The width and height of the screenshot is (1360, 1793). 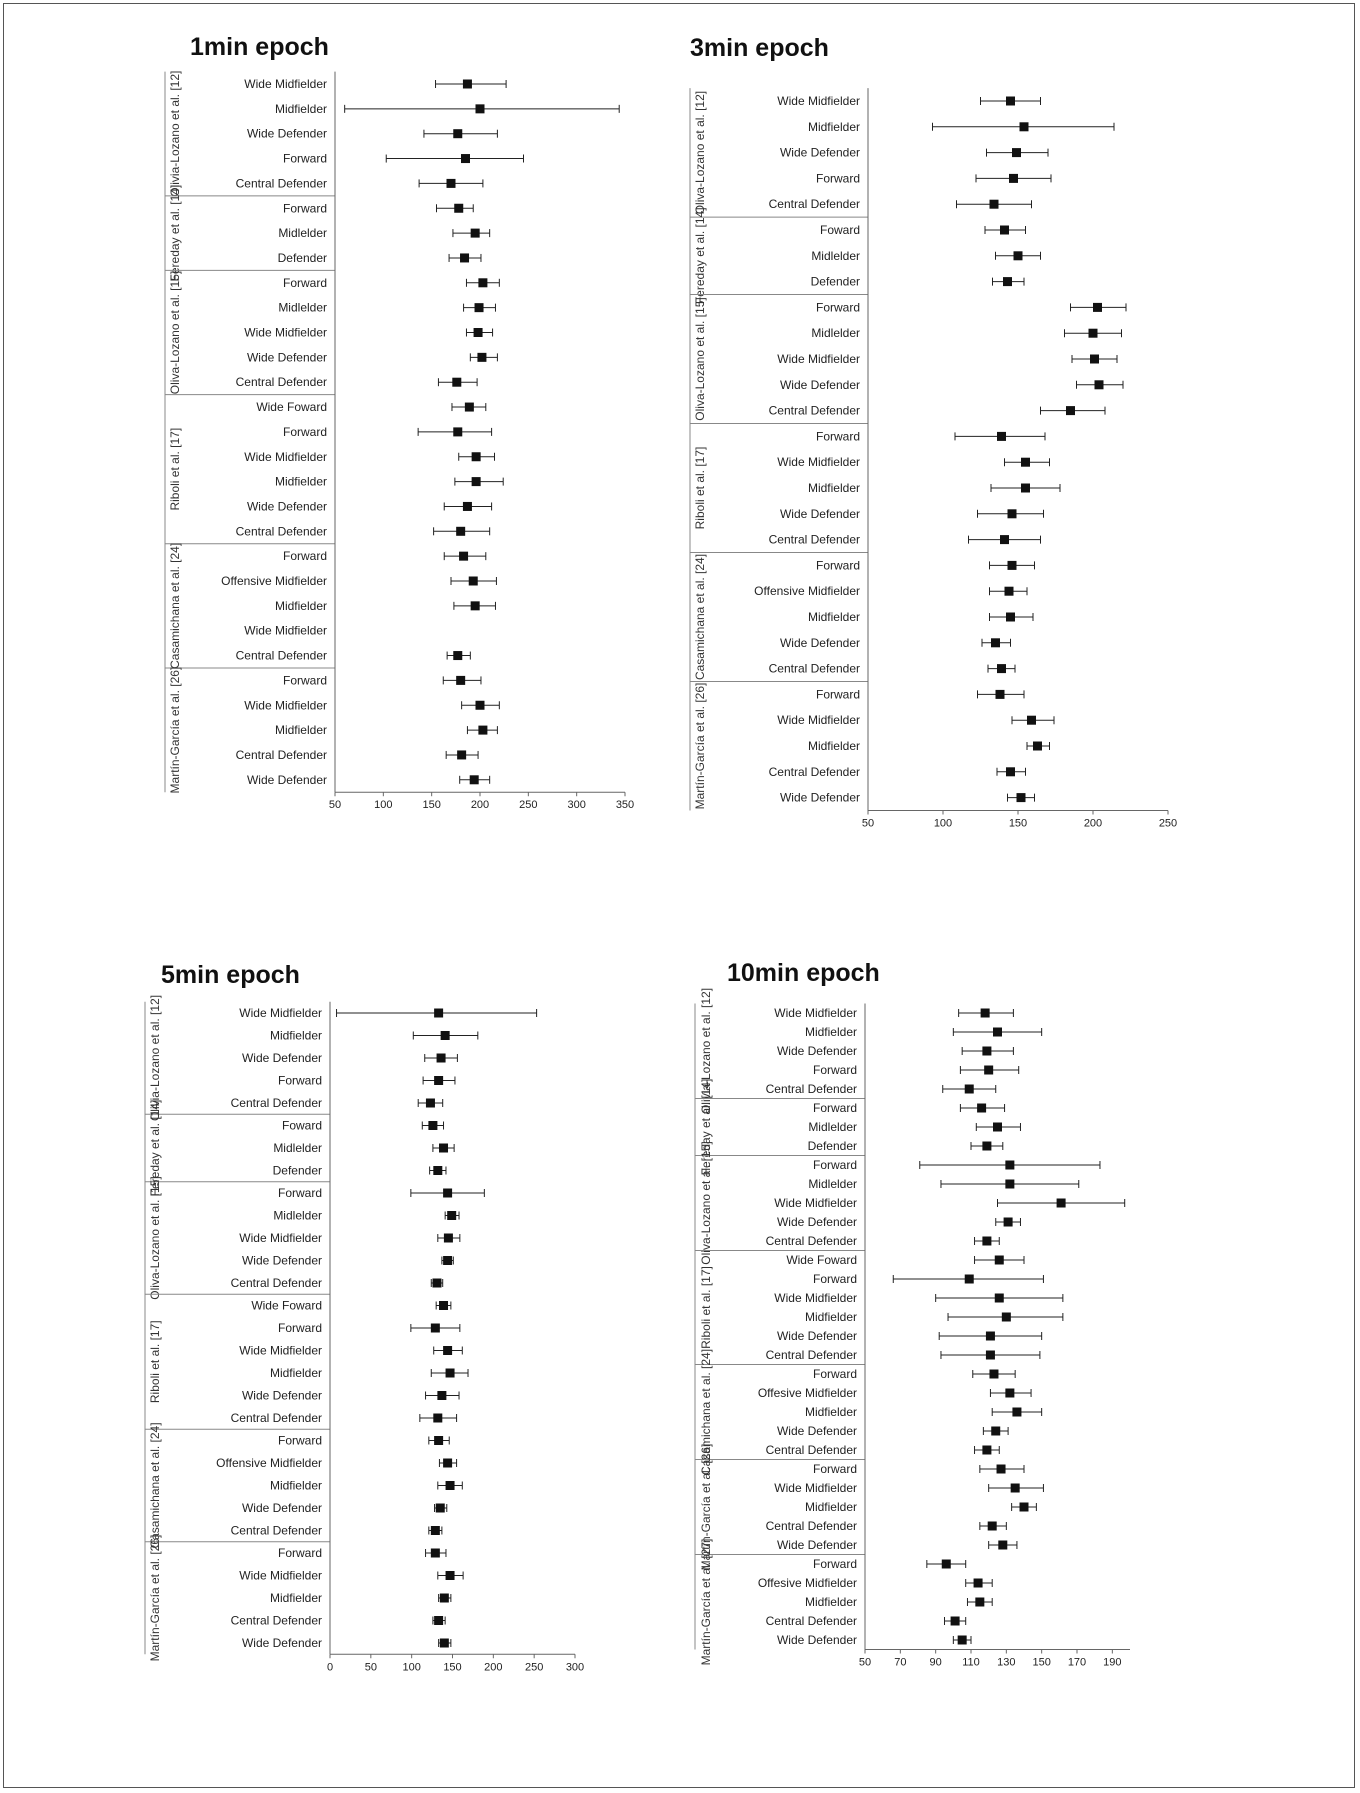 What do you see at coordinates (971, 1663) in the screenshot?
I see `x-tick-label: 110` at bounding box center [971, 1663].